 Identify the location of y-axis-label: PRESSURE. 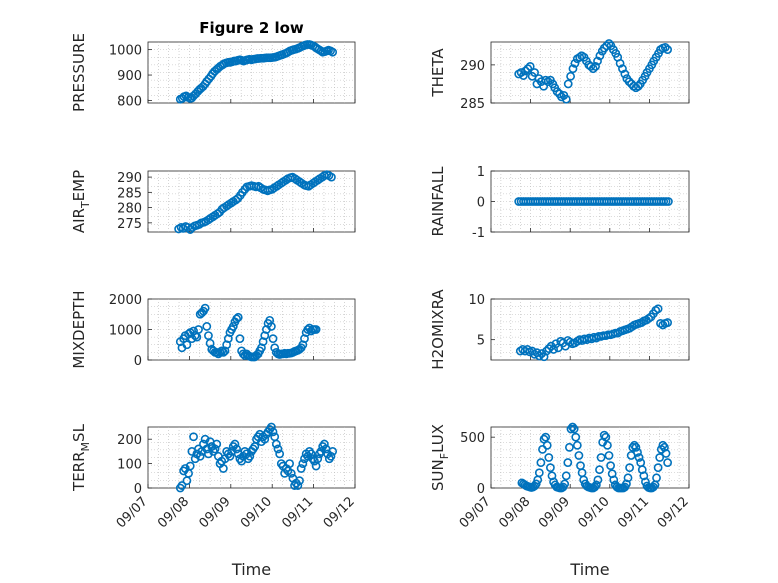
(79, 72).